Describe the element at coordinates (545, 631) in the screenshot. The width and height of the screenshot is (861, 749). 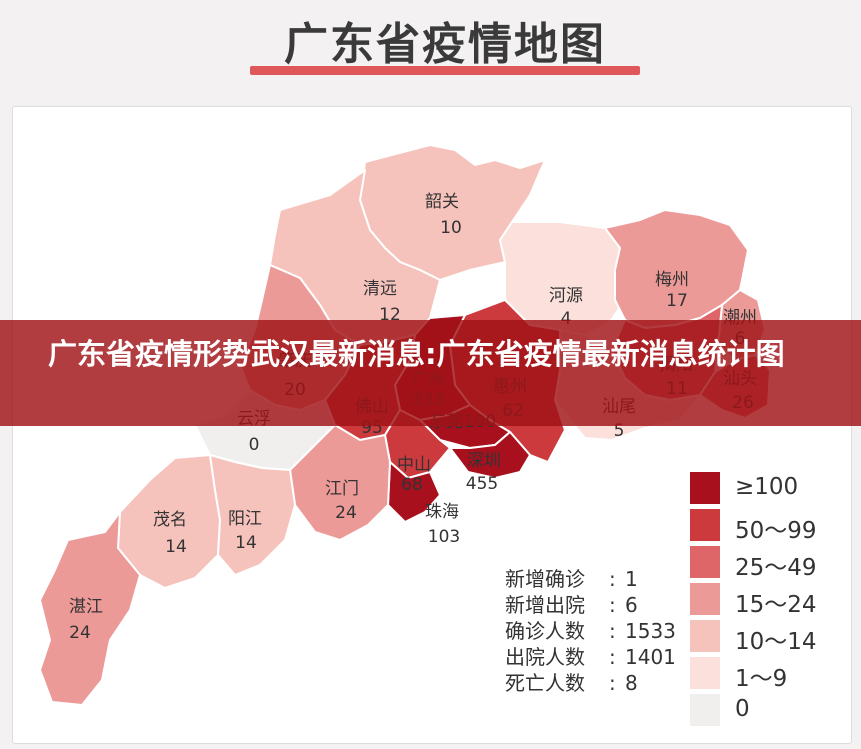
I see `stat-label: 确诊人数` at that location.